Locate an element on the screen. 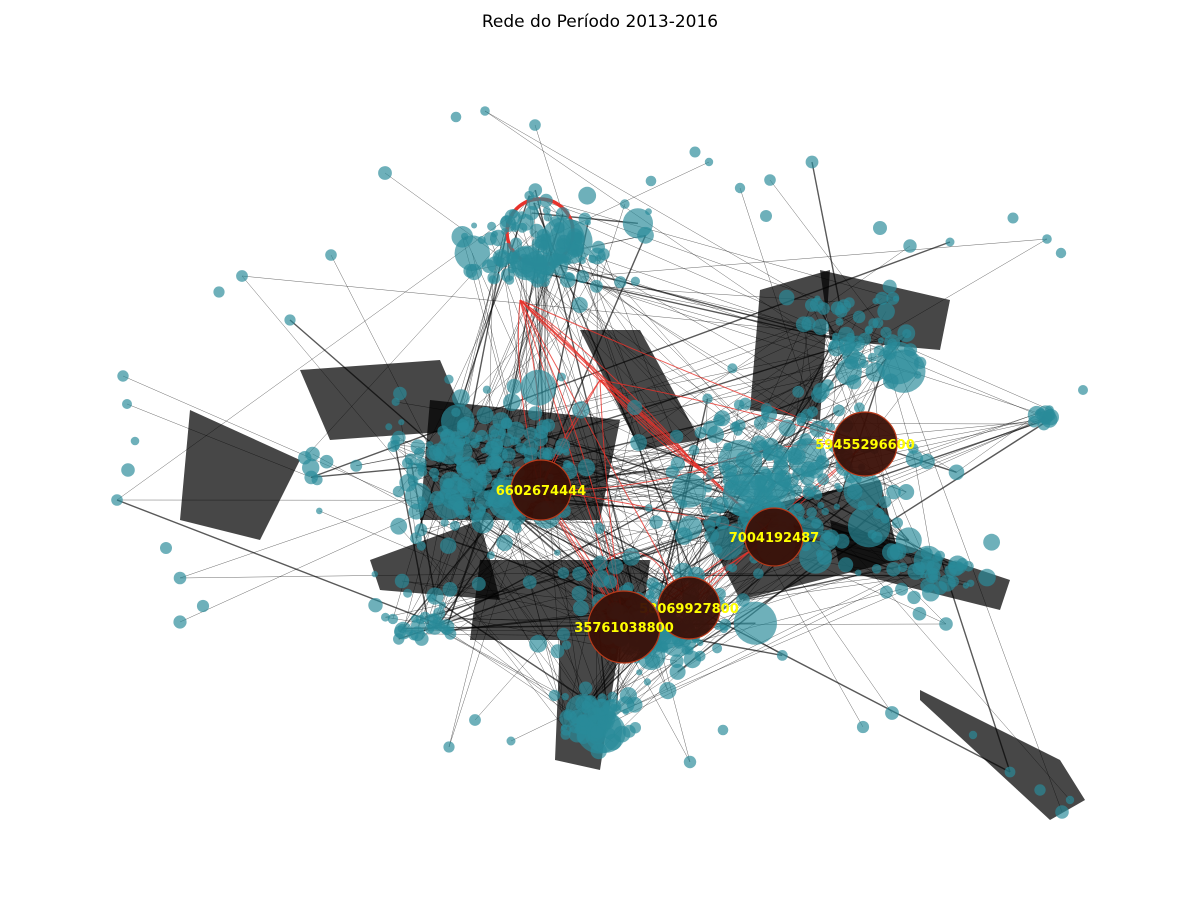 The width and height of the screenshot is (1200, 900). edge-bundle is located at coordinates (385, 400).